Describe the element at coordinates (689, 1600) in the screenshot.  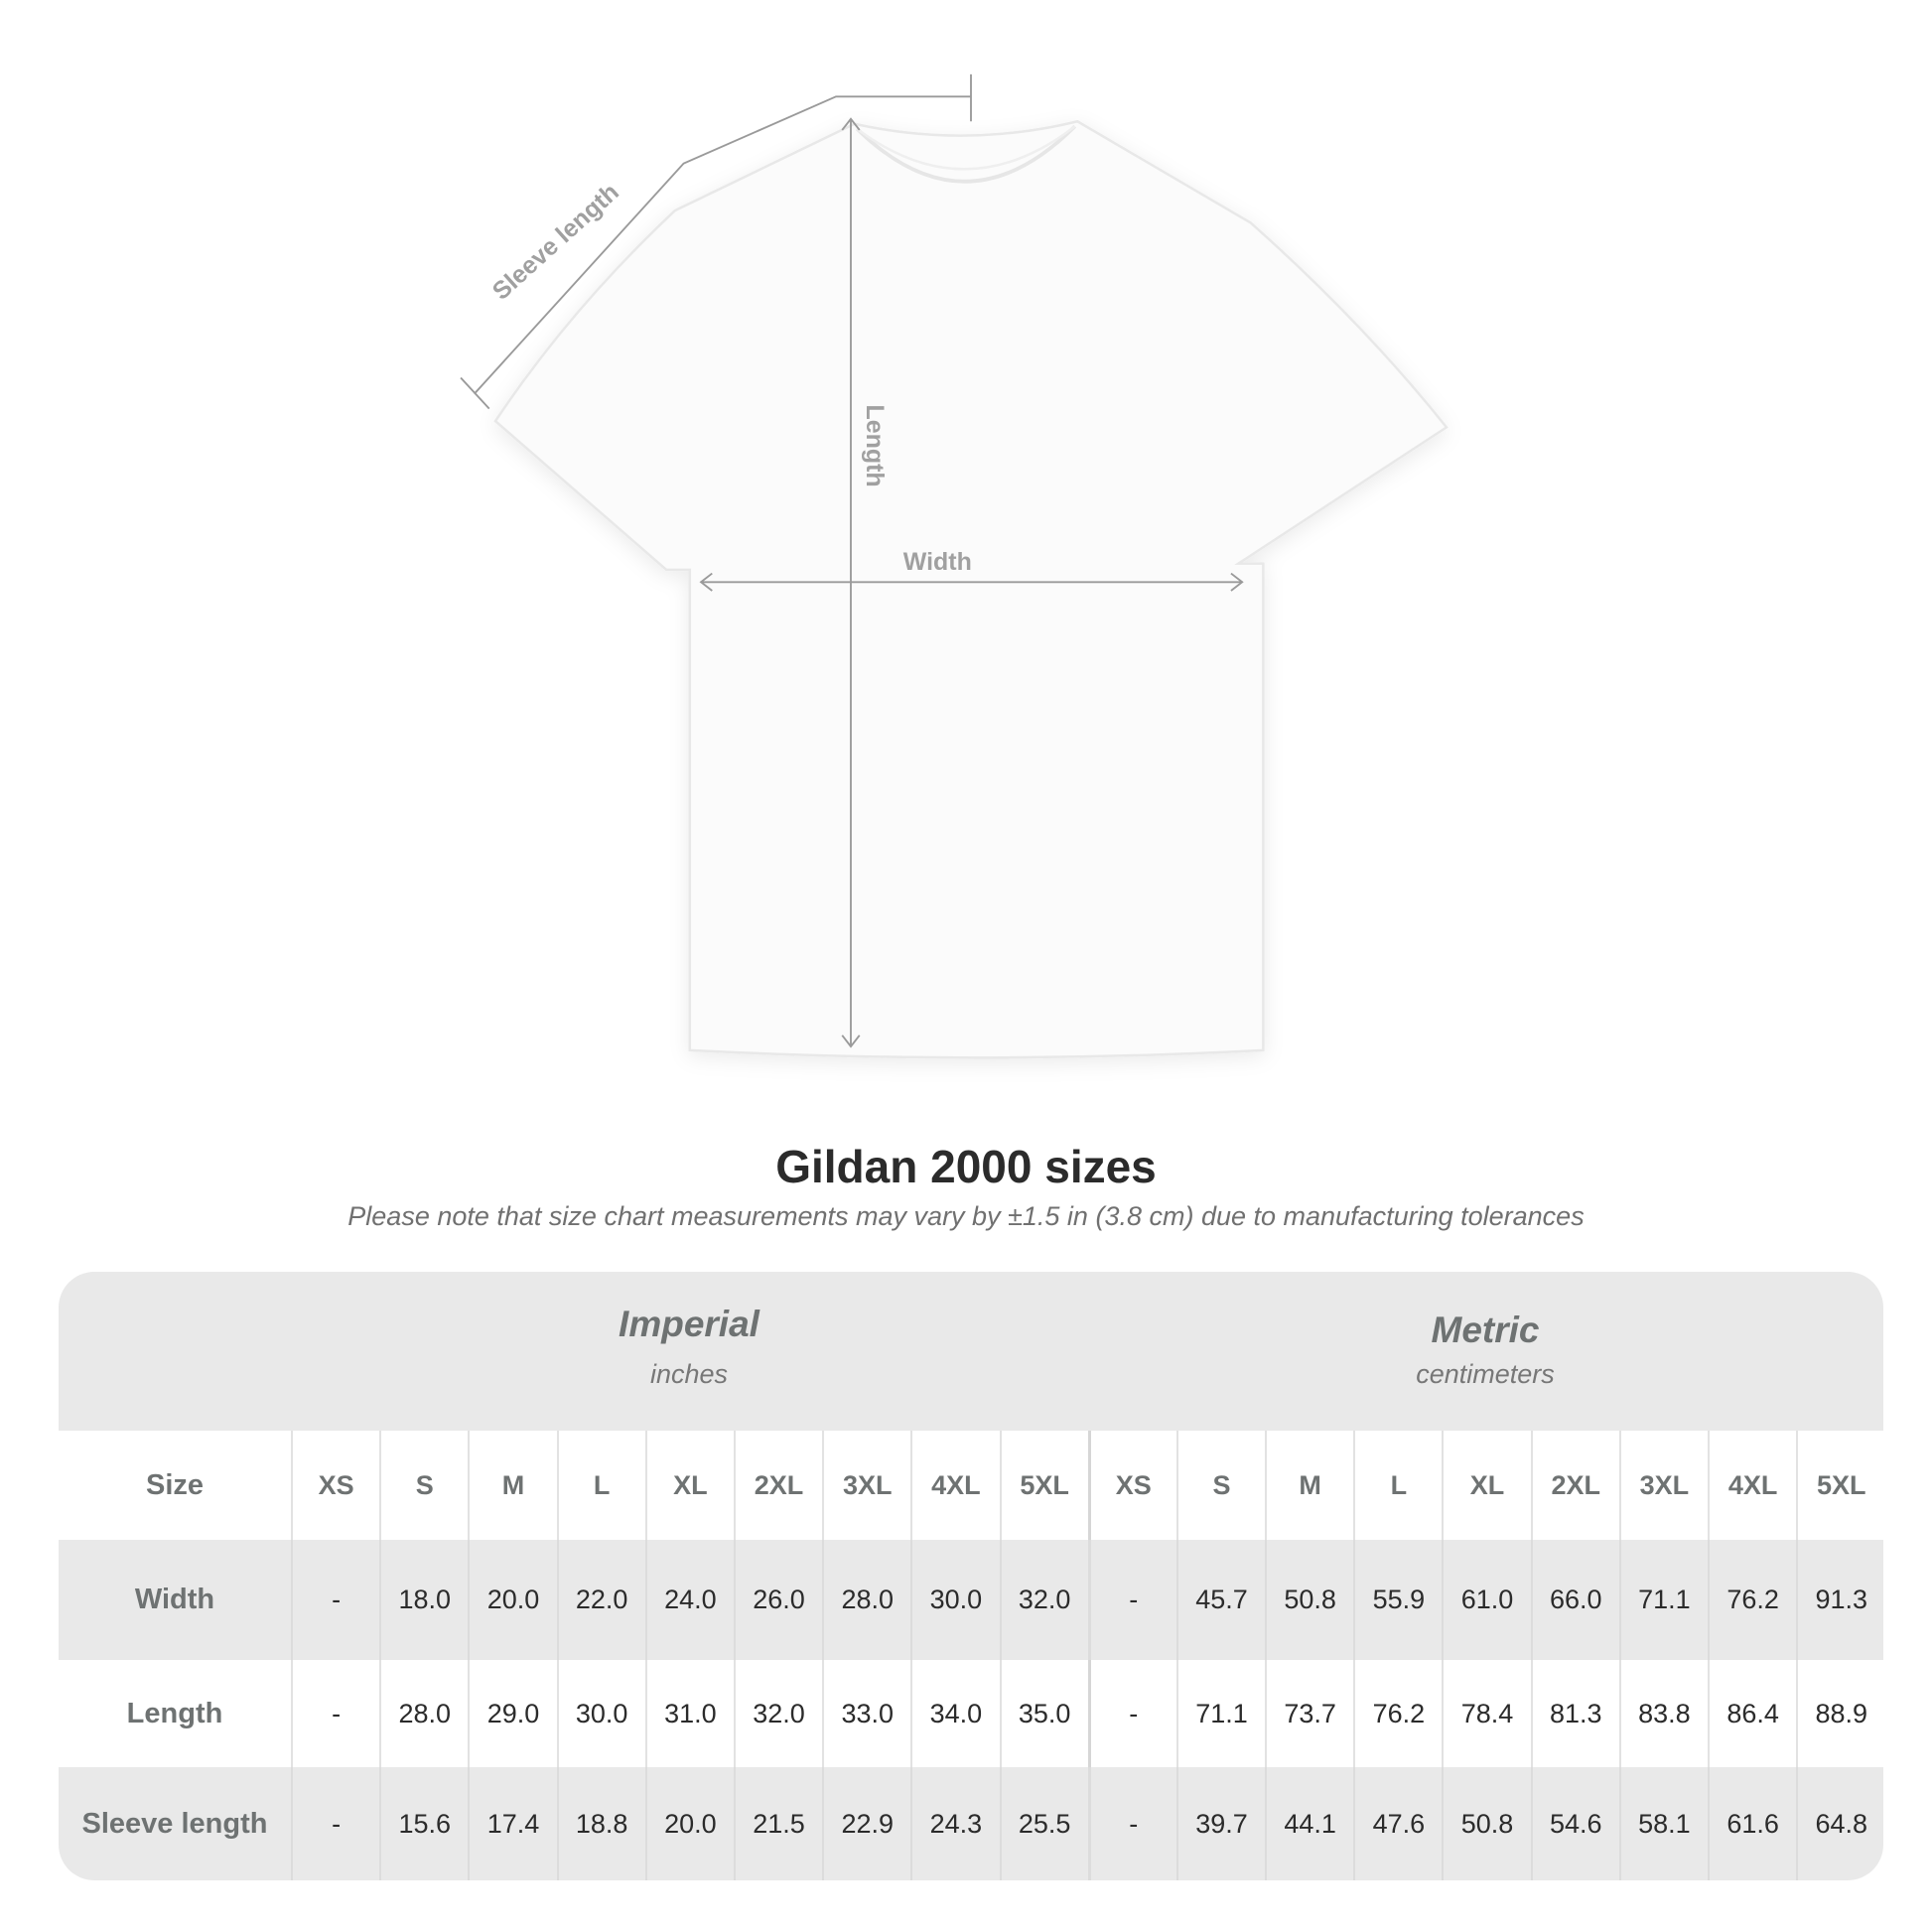
I see `table-cell: 24.0` at that location.